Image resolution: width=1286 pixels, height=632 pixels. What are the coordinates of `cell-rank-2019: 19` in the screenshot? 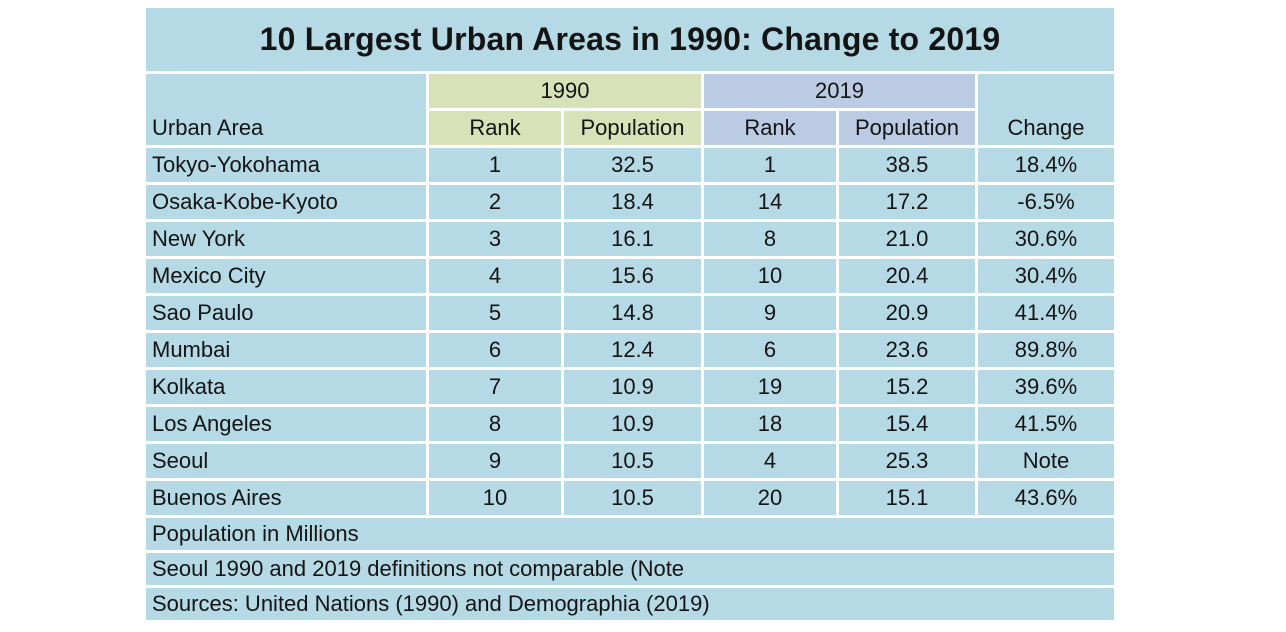 It's located at (770, 387).